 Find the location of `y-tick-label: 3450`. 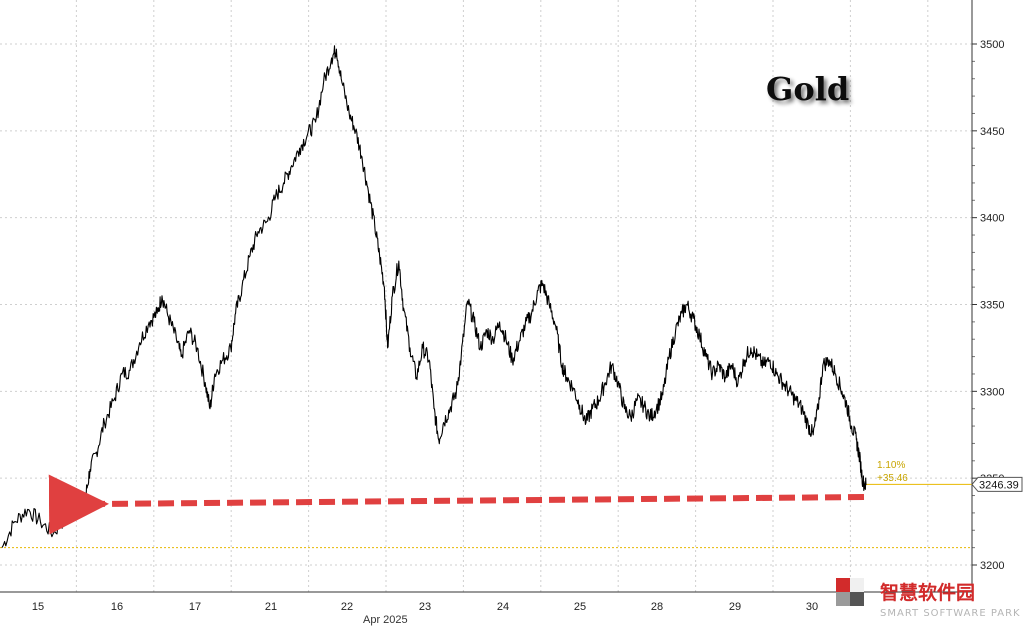

y-tick-label: 3450 is located at coordinates (992, 132).